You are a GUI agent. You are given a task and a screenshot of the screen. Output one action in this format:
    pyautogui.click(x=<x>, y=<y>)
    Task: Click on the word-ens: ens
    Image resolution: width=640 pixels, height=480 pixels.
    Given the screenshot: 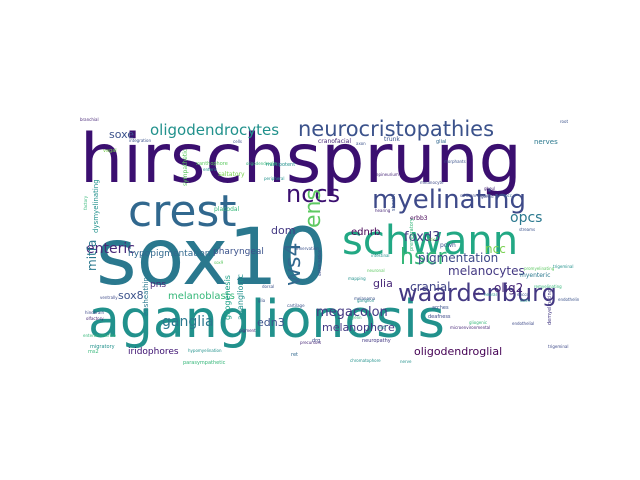 What is the action you would take?
    pyautogui.click(x=313, y=208)
    